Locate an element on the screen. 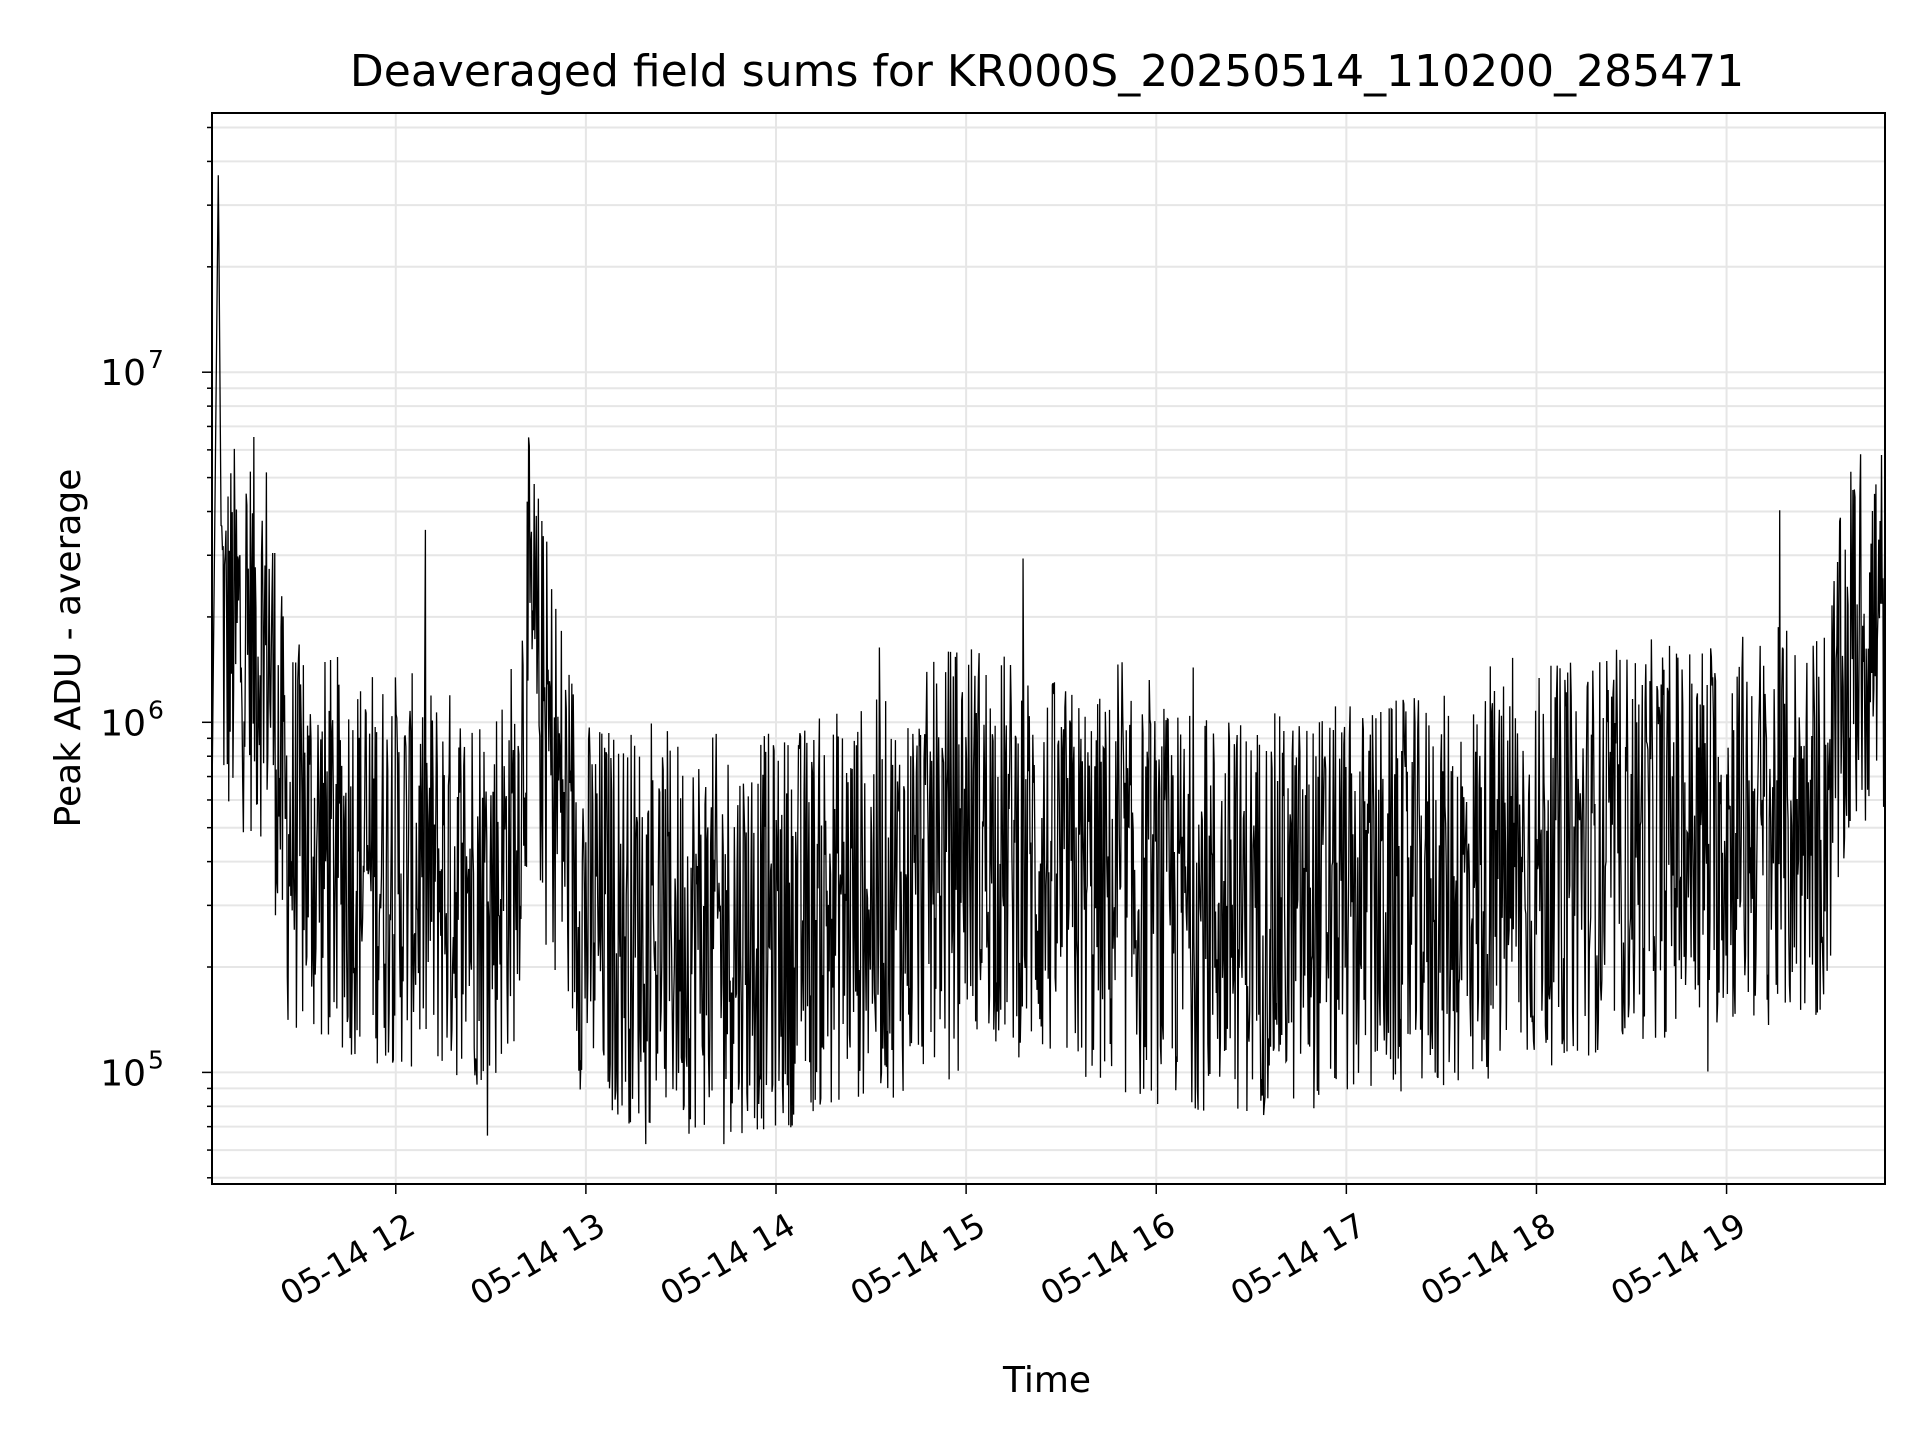 The height and width of the screenshot is (1440, 1920). y-tick-exponent: 6 is located at coordinates (156, 709).